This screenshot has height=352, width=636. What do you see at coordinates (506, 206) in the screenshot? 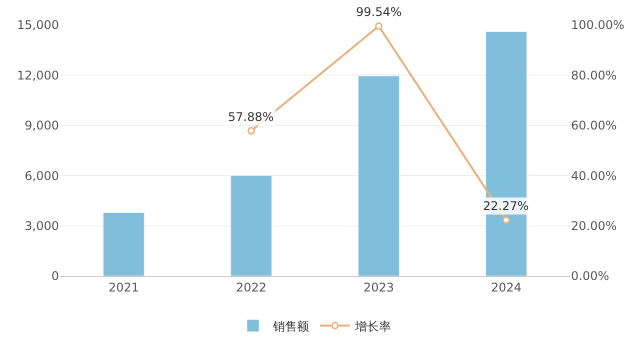
I see `data-label: 22.27%` at bounding box center [506, 206].